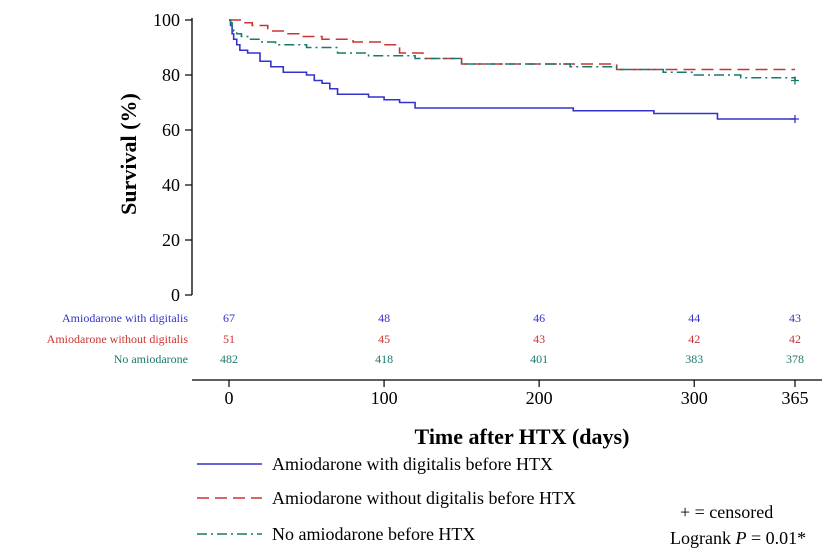 Image resolution: width=839 pixels, height=549 pixels. What do you see at coordinates (539, 359) in the screenshot?
I see `risk-count: 401` at bounding box center [539, 359].